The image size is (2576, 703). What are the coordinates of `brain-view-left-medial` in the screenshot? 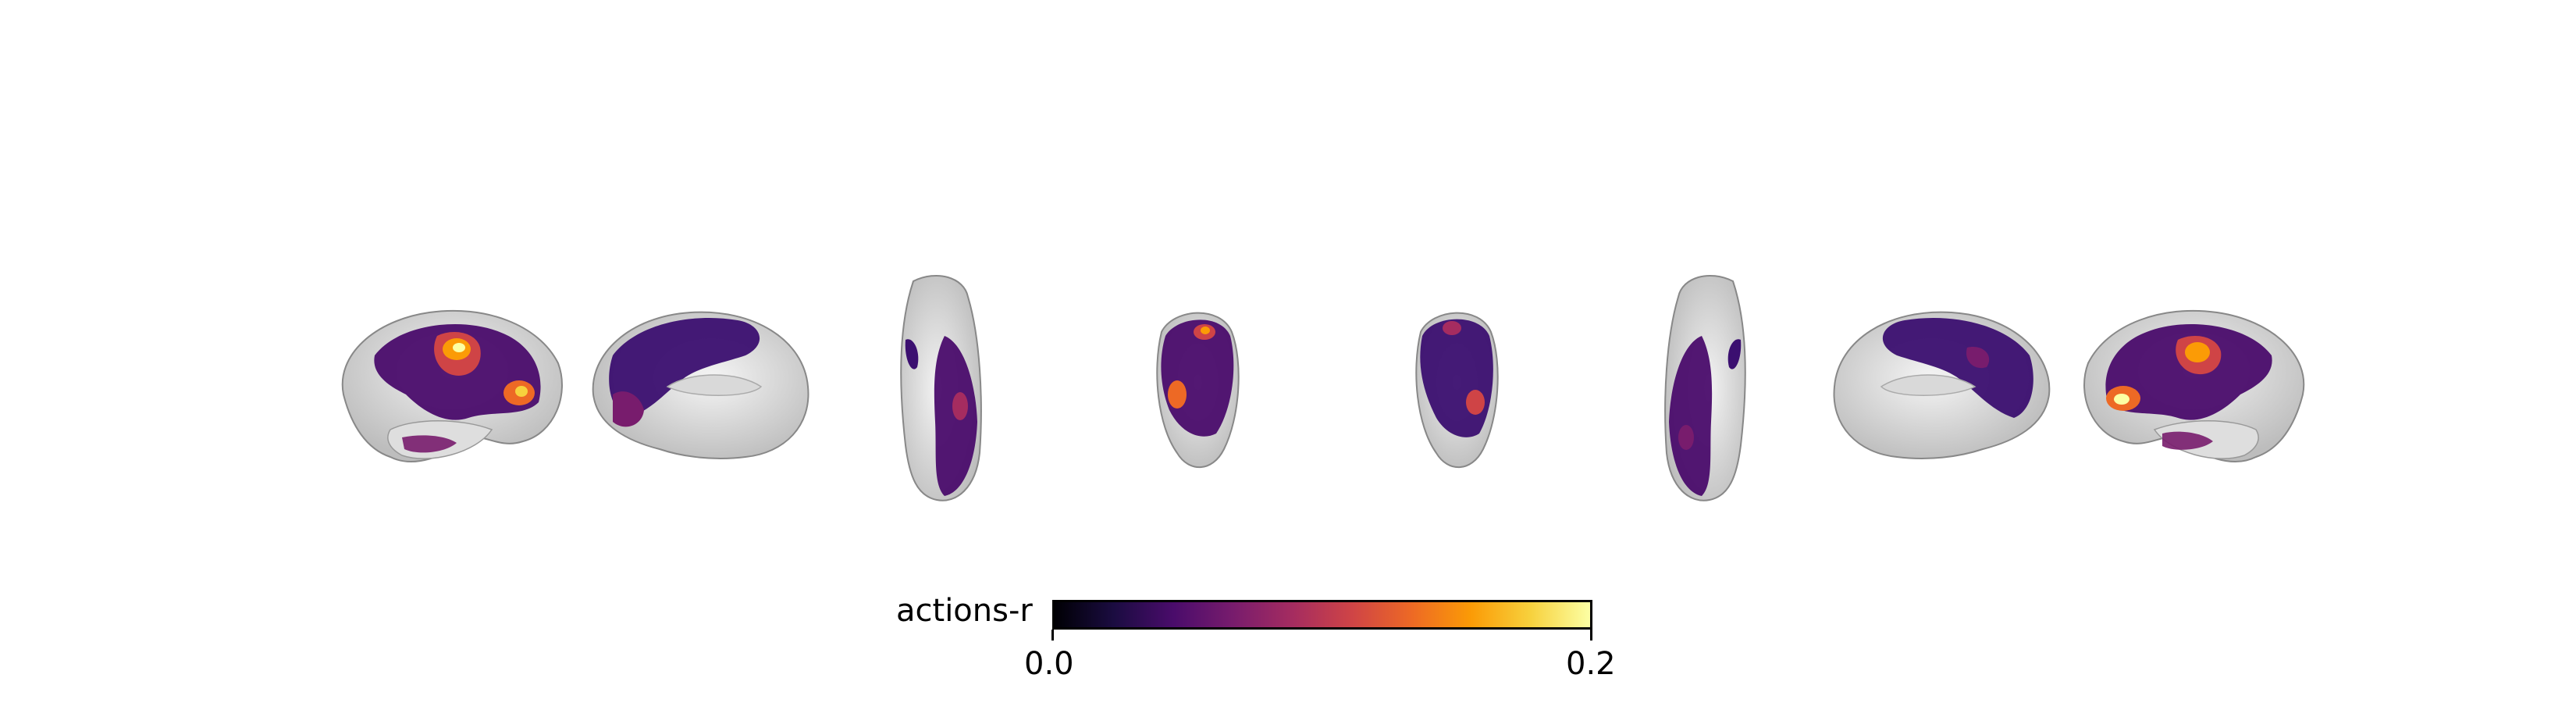 It's located at (699, 387).